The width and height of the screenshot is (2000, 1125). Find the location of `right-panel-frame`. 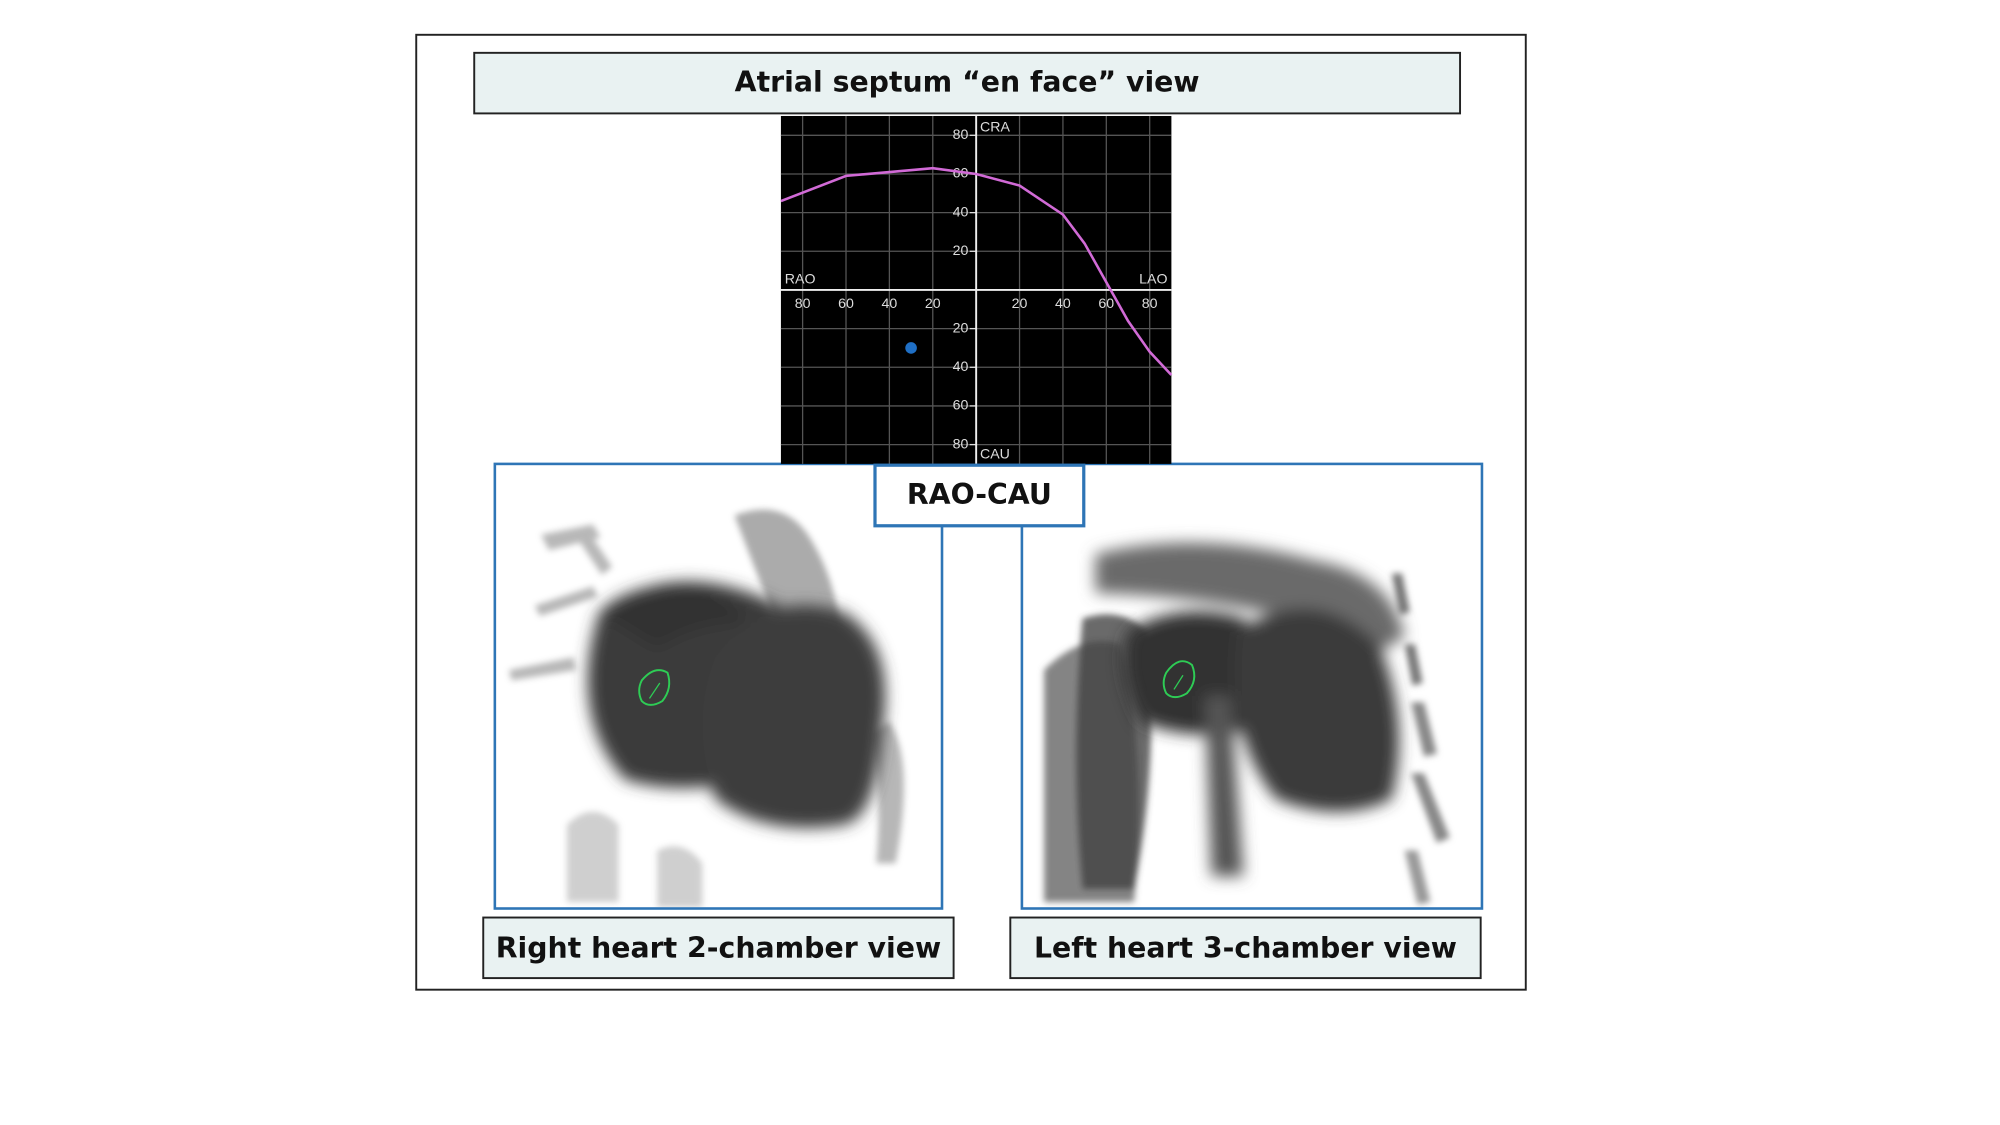

right-panel-frame is located at coordinates (1252, 686).